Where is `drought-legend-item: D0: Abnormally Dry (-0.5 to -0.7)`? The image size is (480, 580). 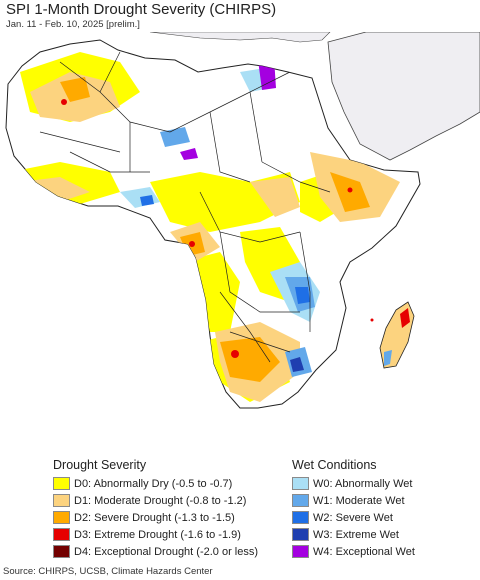 drought-legend-item: D0: Abnormally Dry (-0.5 to -0.7) is located at coordinates (170, 483).